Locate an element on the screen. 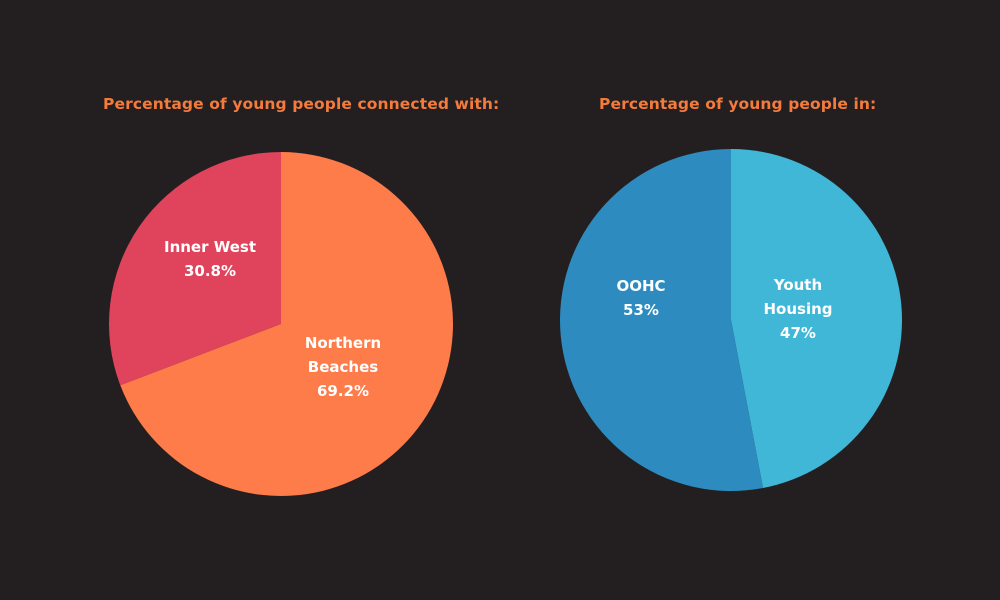 Image resolution: width=1000 pixels, height=600 pixels. chart-title-right: Percentage of young people in: is located at coordinates (738, 104).